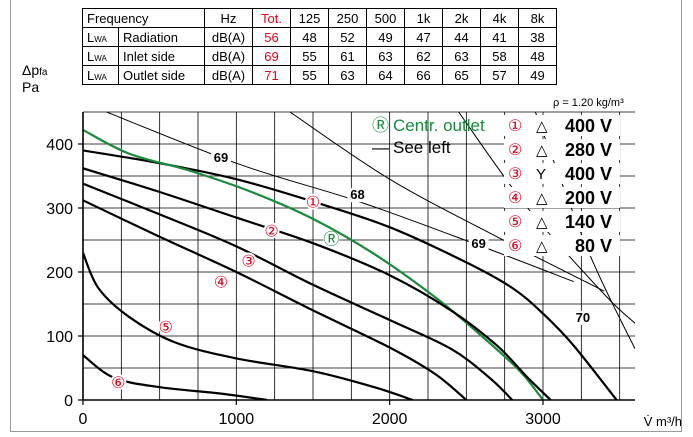 The image size is (693, 437). What do you see at coordinates (461, 18) in the screenshot?
I see `header-band: 2k` at bounding box center [461, 18].